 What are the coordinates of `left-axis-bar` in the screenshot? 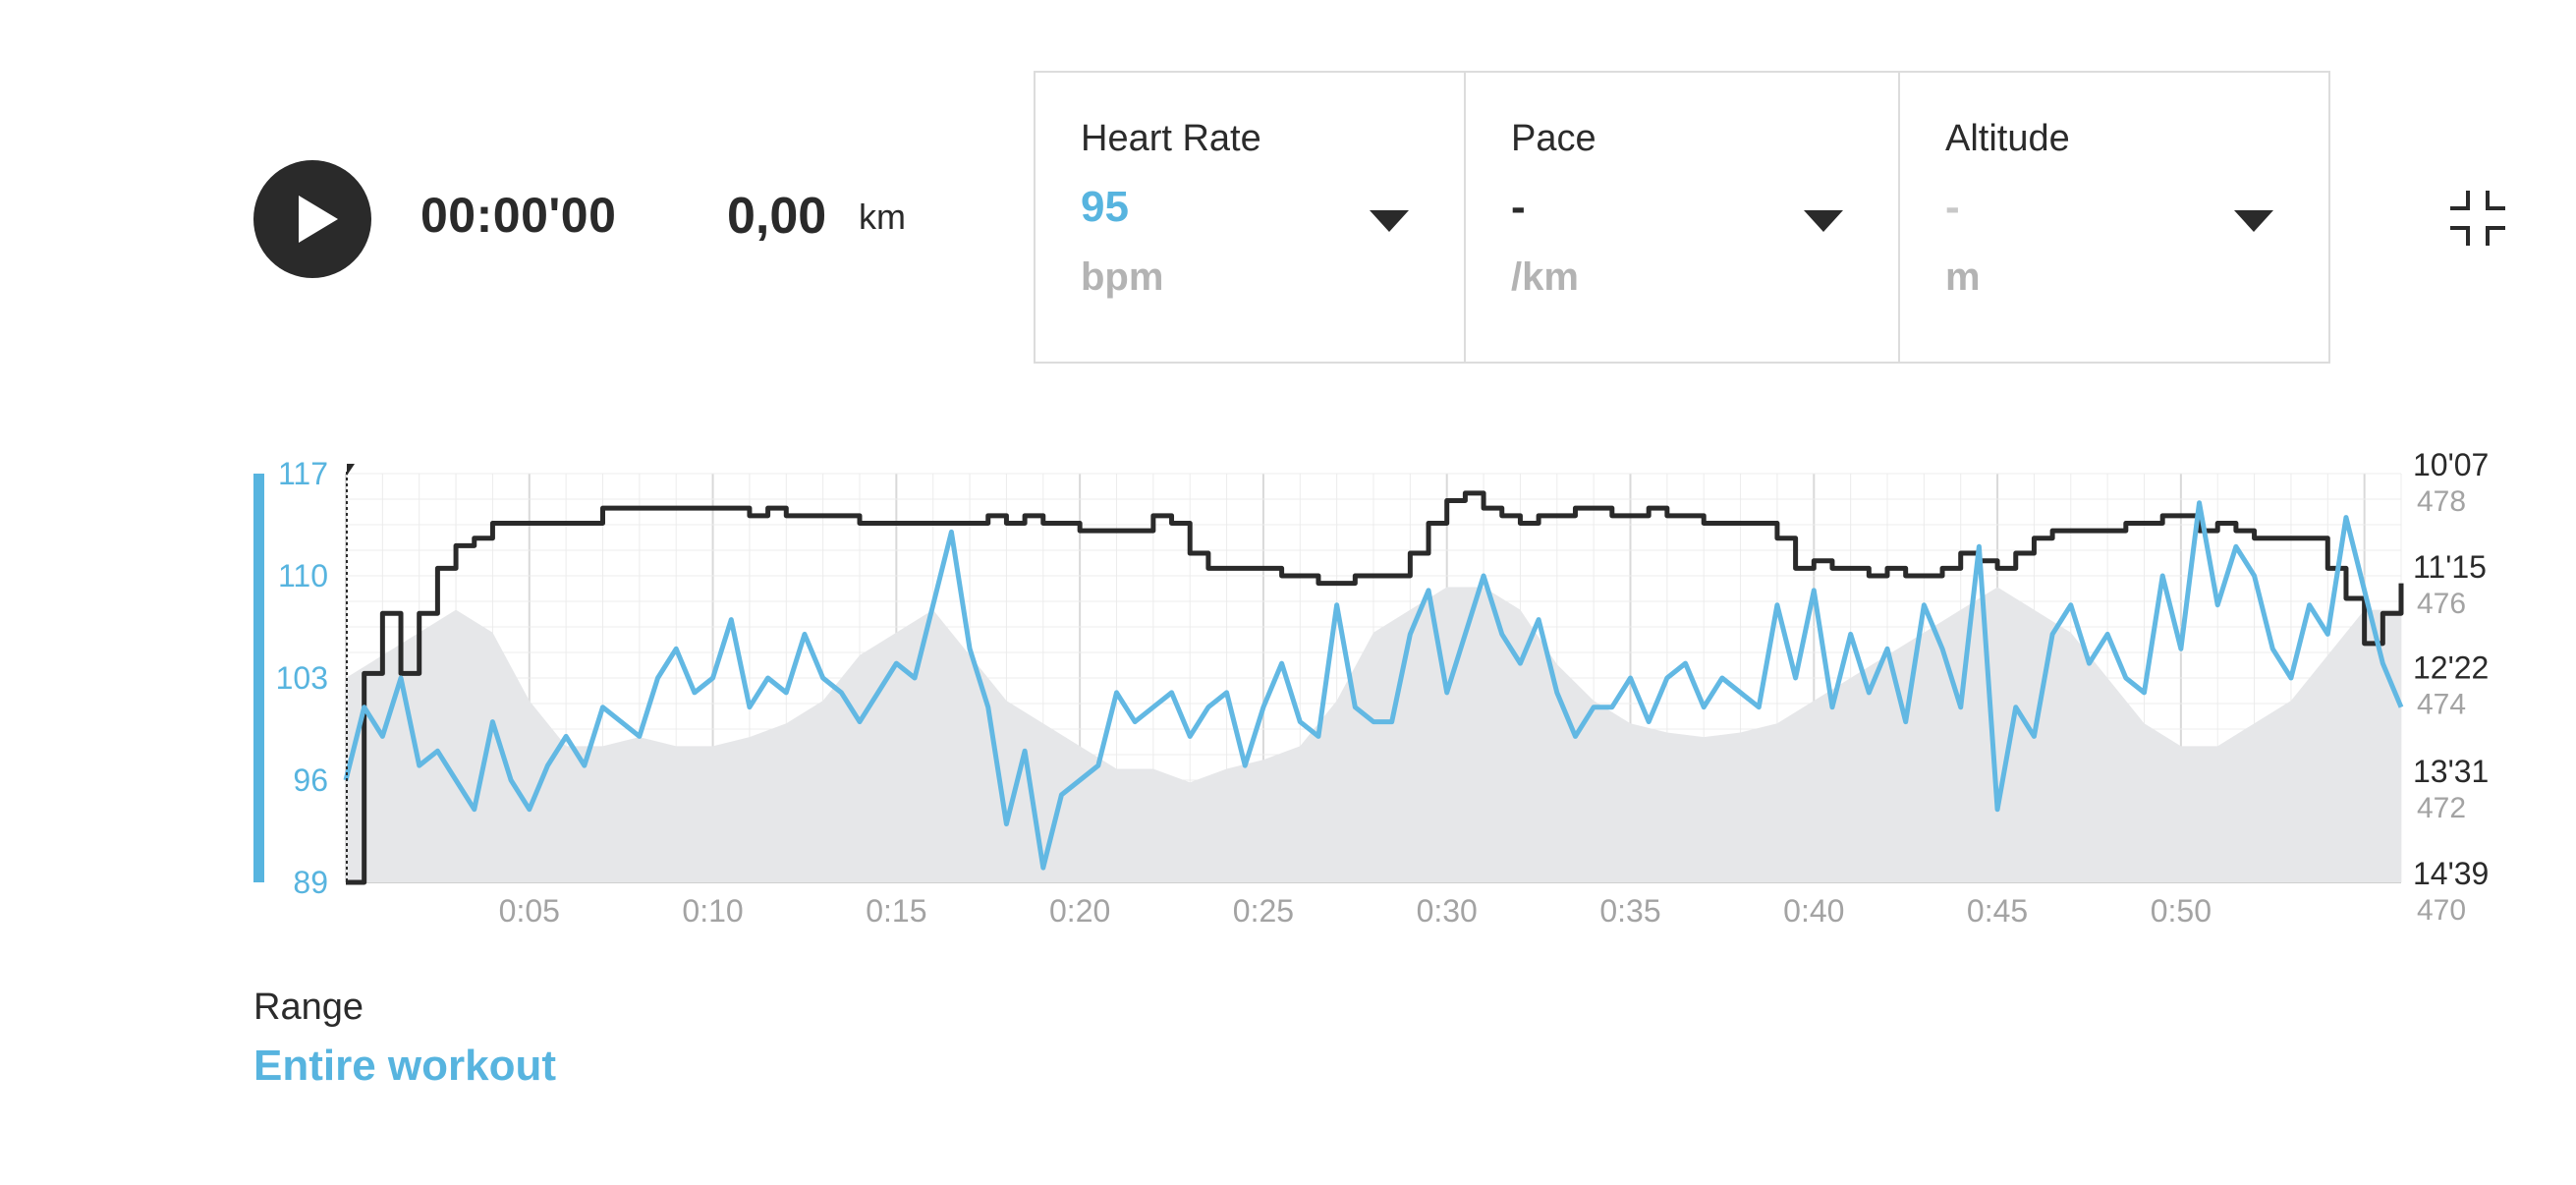 It's located at (258, 678).